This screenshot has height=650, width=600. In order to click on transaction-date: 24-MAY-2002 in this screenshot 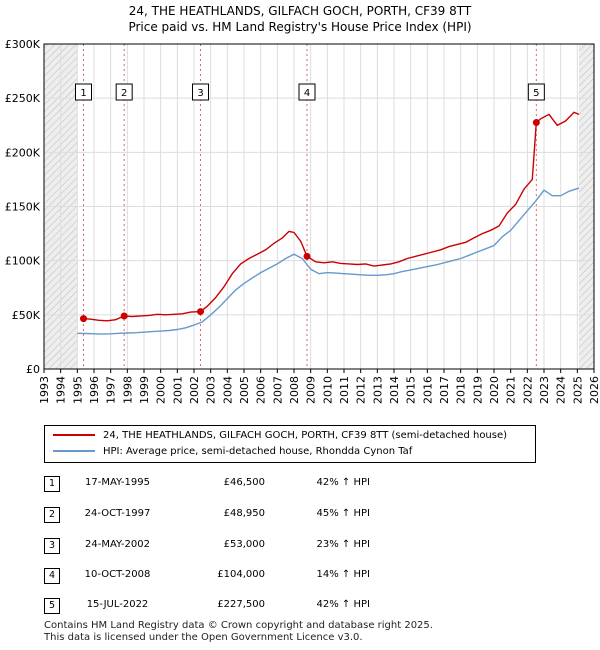, I will do `click(117, 544)`.